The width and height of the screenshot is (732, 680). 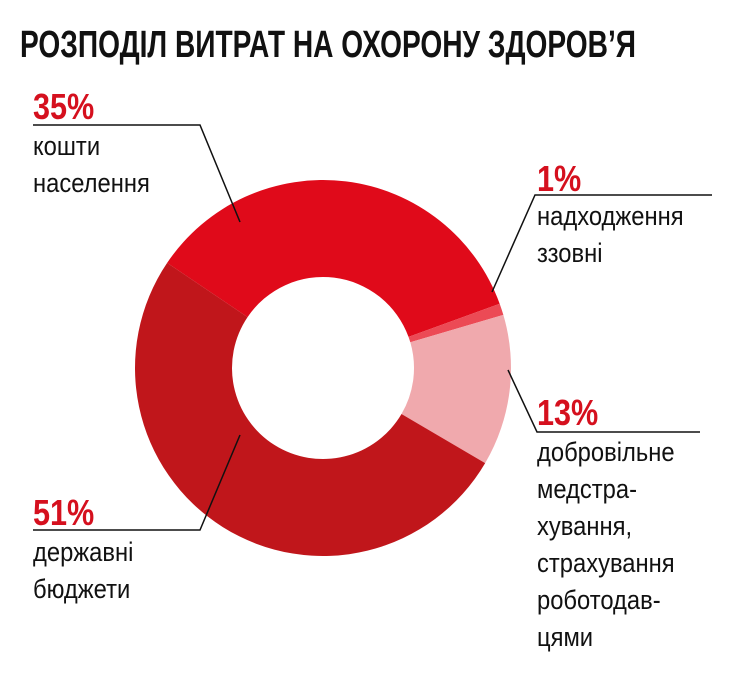 I want to click on category-label: державні бюджети, so click(x=83, y=570).